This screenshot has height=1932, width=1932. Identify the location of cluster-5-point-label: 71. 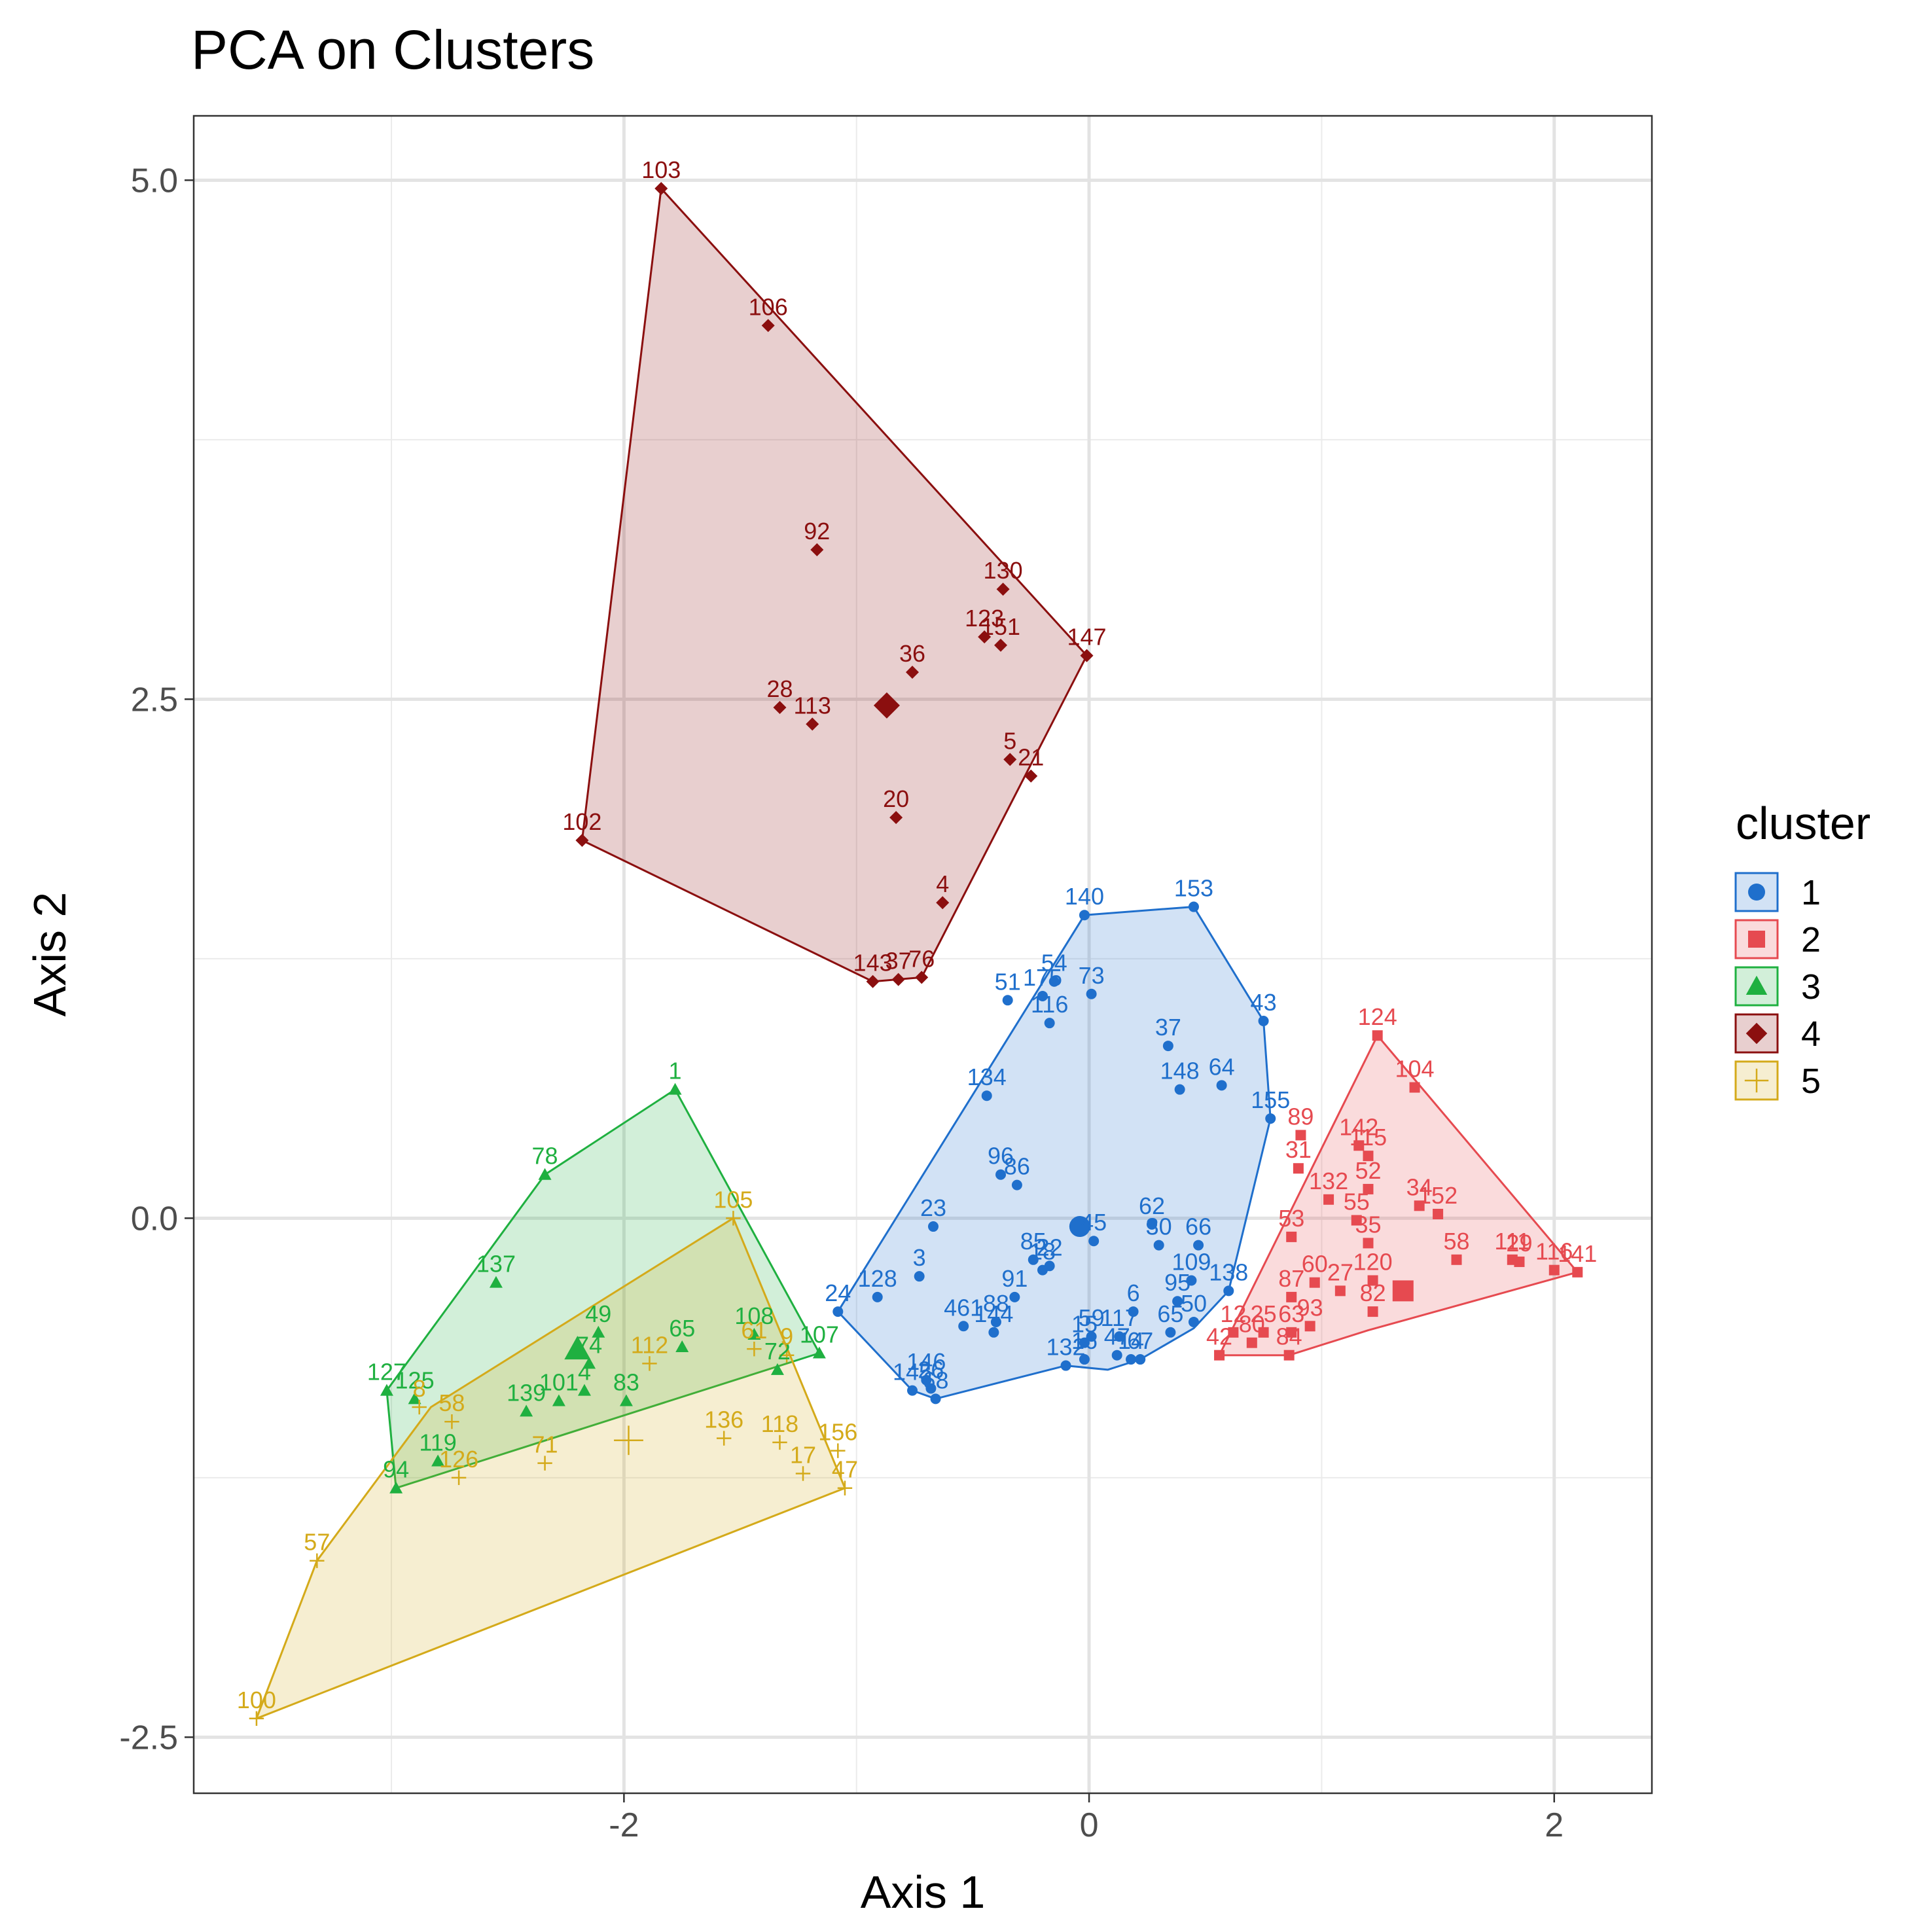
(545, 1444).